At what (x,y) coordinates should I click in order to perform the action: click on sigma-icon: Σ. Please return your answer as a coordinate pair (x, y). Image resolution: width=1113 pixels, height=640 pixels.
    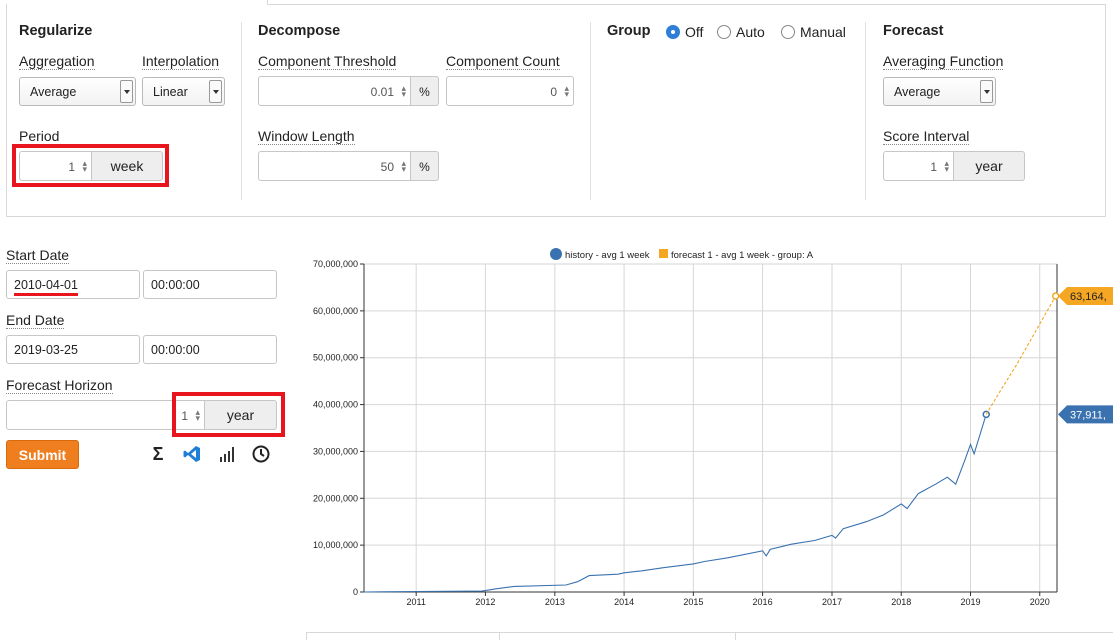
    Looking at the image, I should click on (158, 454).